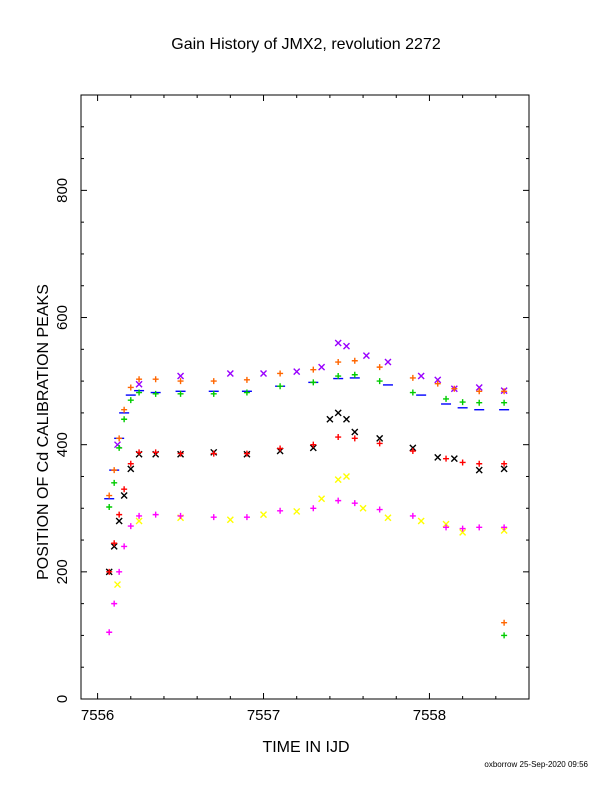 The image size is (612, 792). What do you see at coordinates (62, 571) in the screenshot?
I see `y-tick-label: 200` at bounding box center [62, 571].